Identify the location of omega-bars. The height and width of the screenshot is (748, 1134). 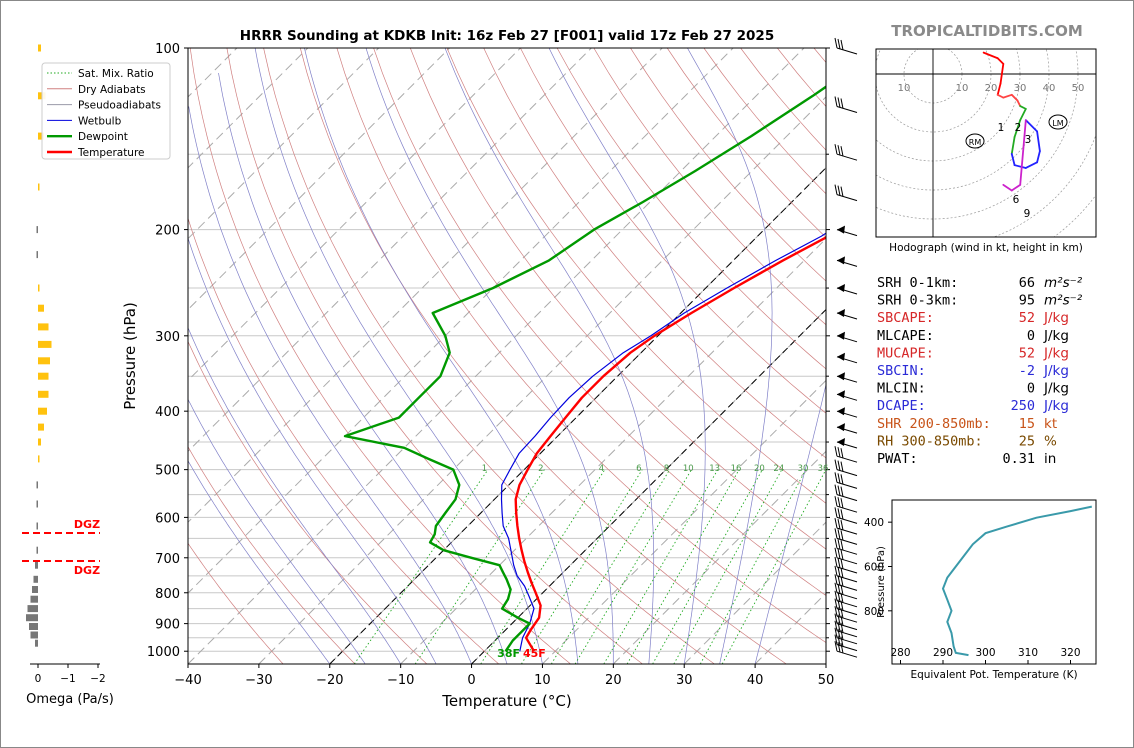
(39, 345).